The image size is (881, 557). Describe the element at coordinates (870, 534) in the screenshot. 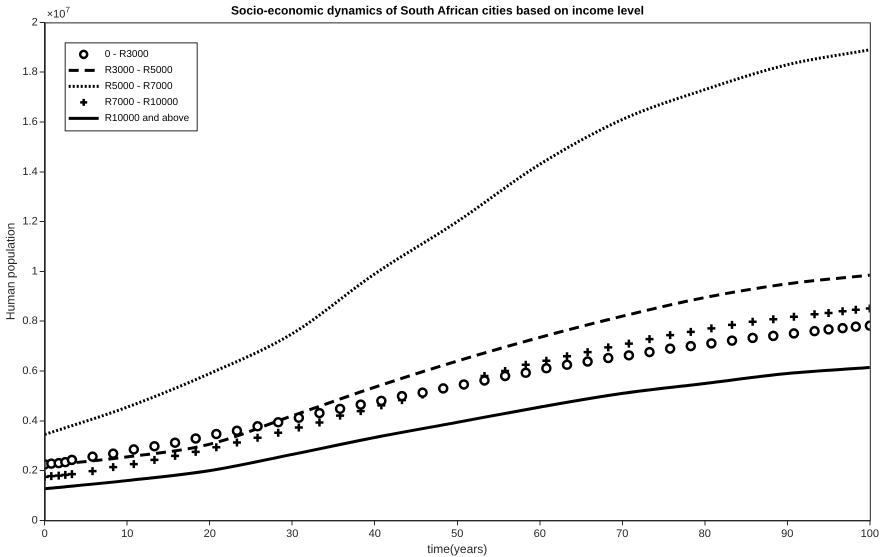

I see `x-tick-label: 100` at that location.